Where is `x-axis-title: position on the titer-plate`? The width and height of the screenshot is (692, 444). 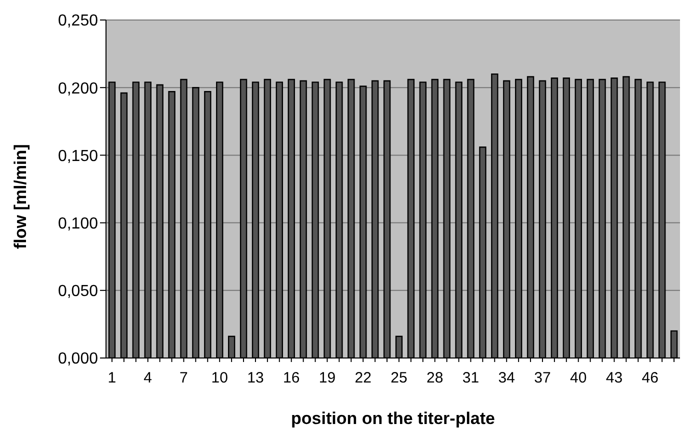
x-axis-title: position on the titer-plate is located at coordinates (393, 418).